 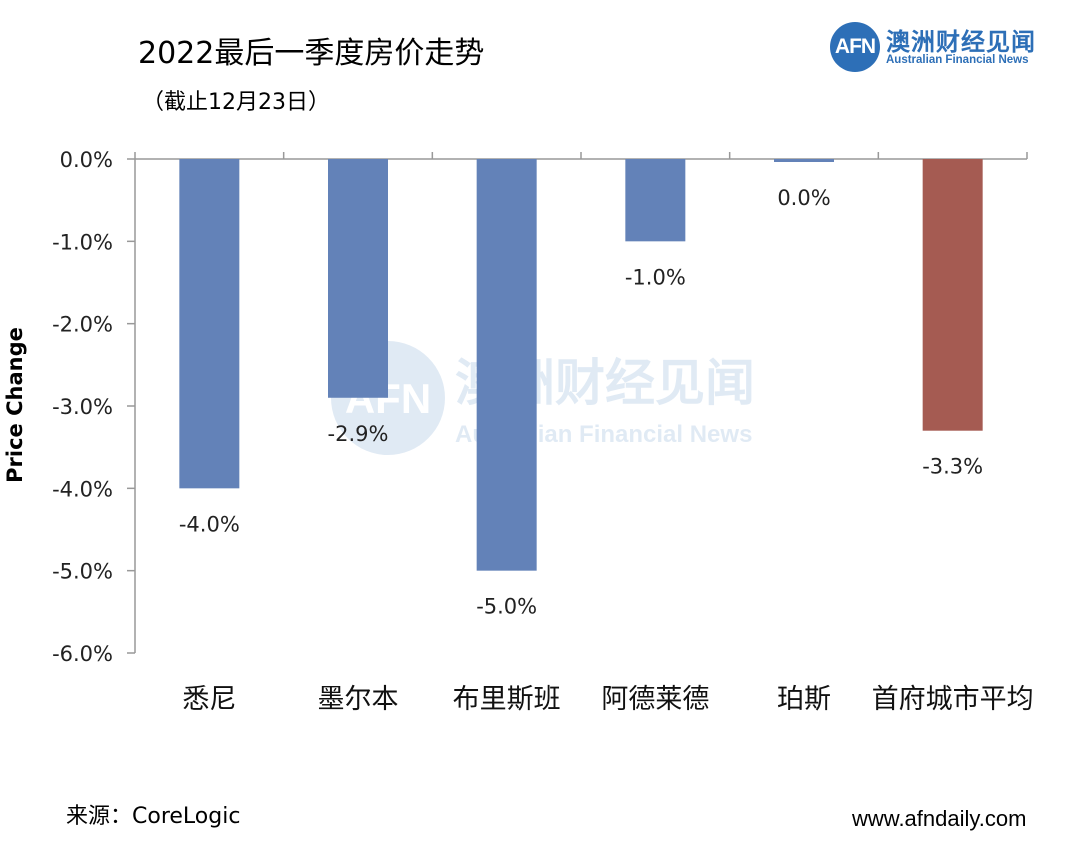 I want to click on afn-logo-name-cn: 澳洲财经见闻, so click(x=961, y=42).